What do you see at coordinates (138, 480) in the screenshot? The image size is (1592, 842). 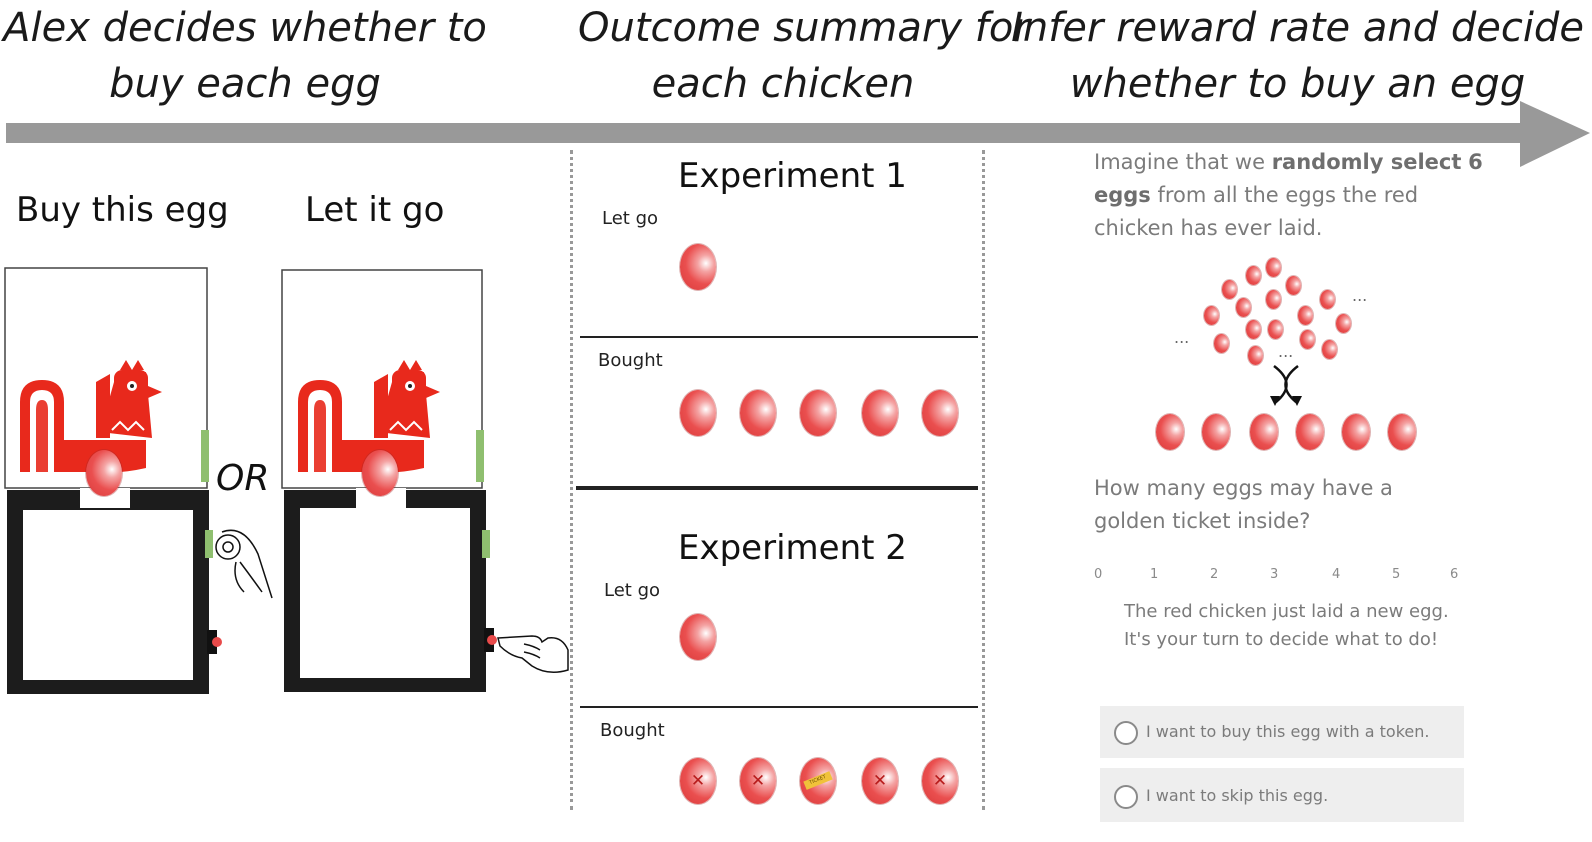 I see `egg-machine-buy` at bounding box center [138, 480].